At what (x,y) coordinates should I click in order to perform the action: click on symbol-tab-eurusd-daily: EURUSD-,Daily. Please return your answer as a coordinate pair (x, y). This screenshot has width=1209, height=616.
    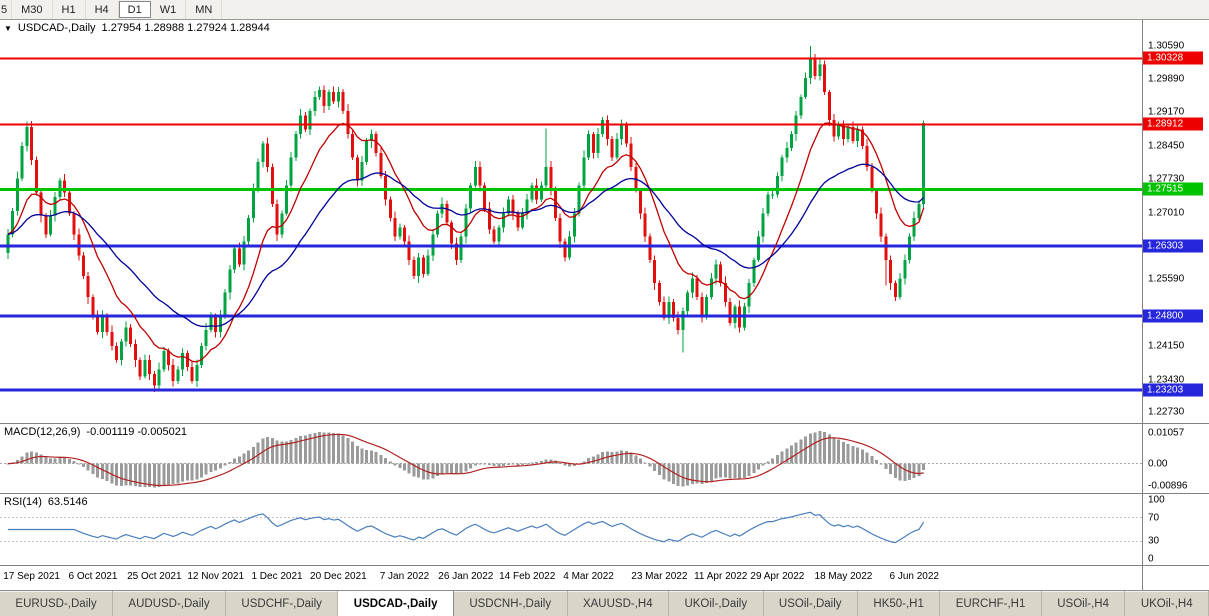
    Looking at the image, I should click on (56, 603).